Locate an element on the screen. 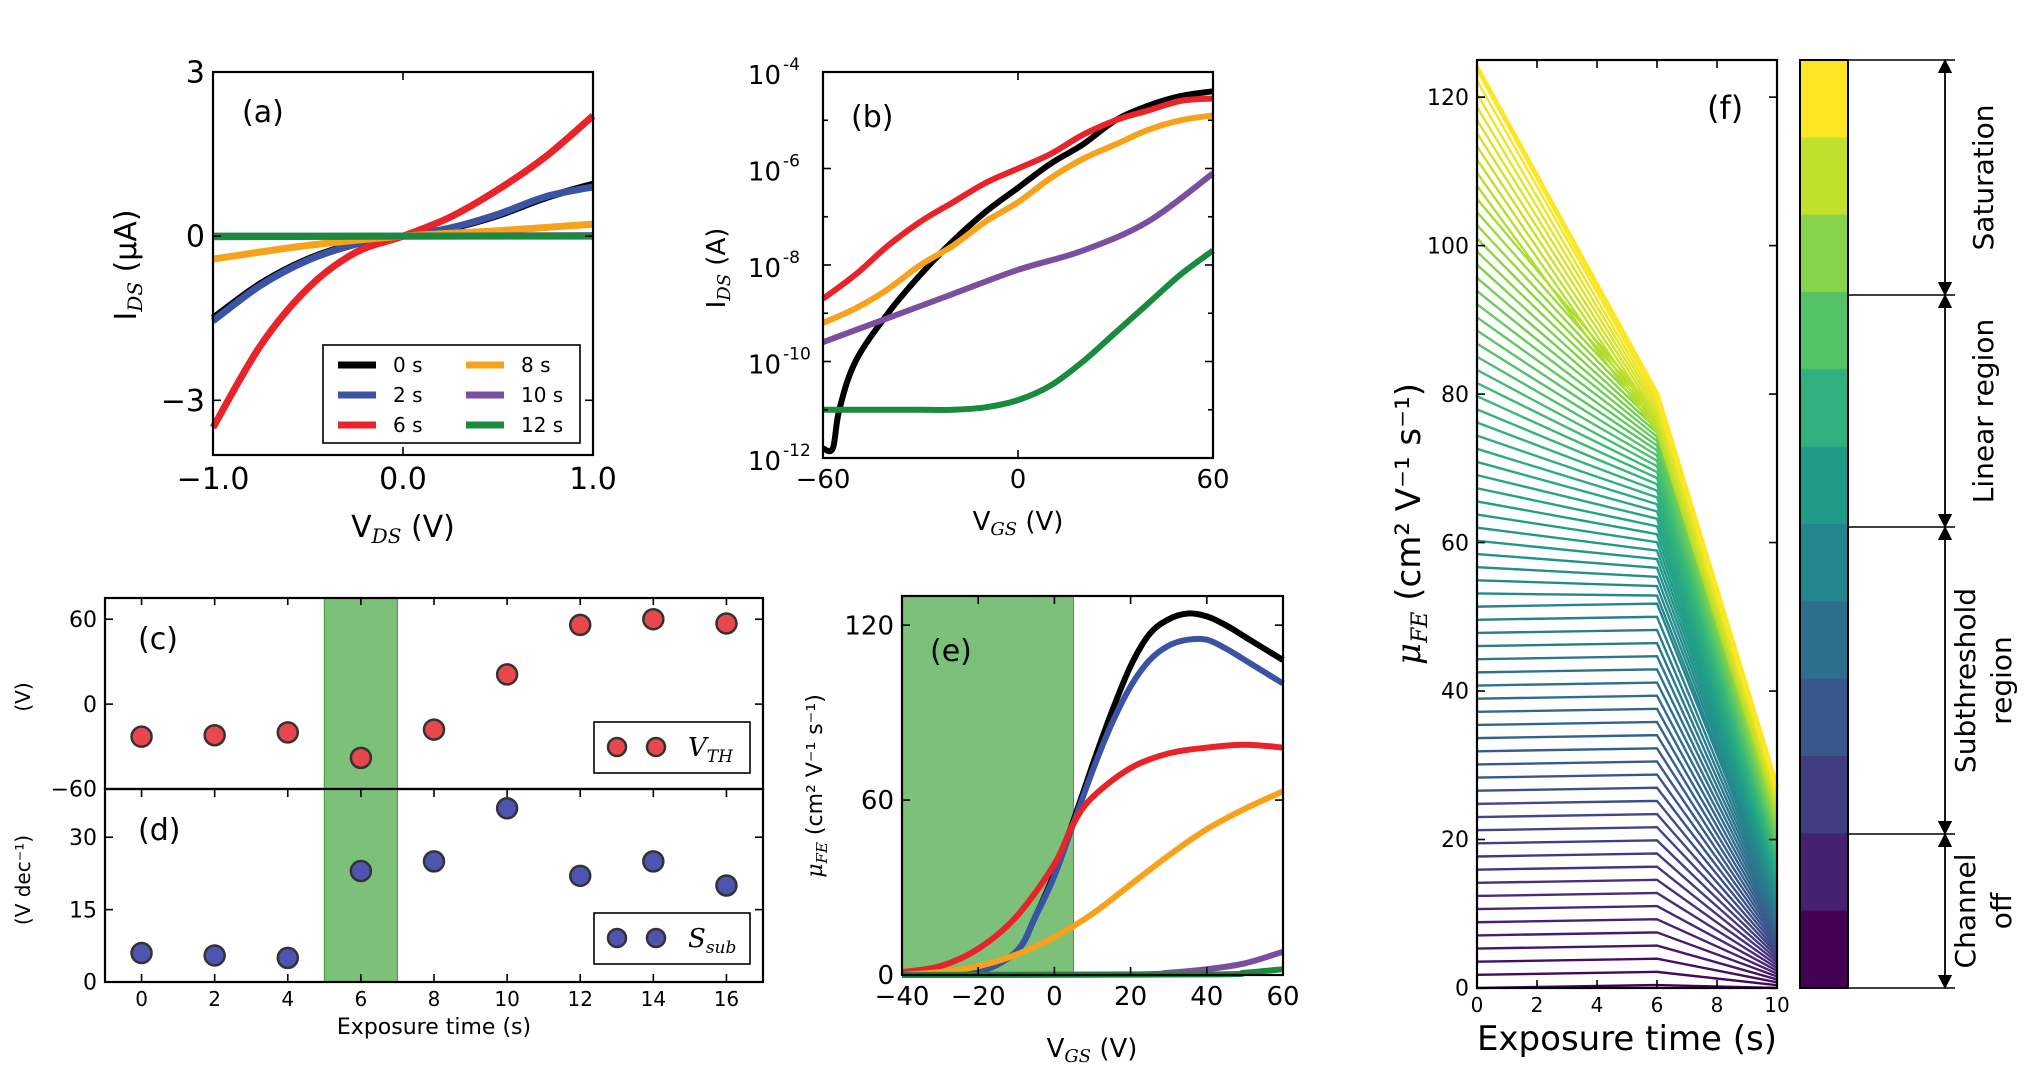 Image resolution: width=2036 pixels, height=1079 pixels. panel-d-xtick-label: 14 is located at coordinates (653, 999).